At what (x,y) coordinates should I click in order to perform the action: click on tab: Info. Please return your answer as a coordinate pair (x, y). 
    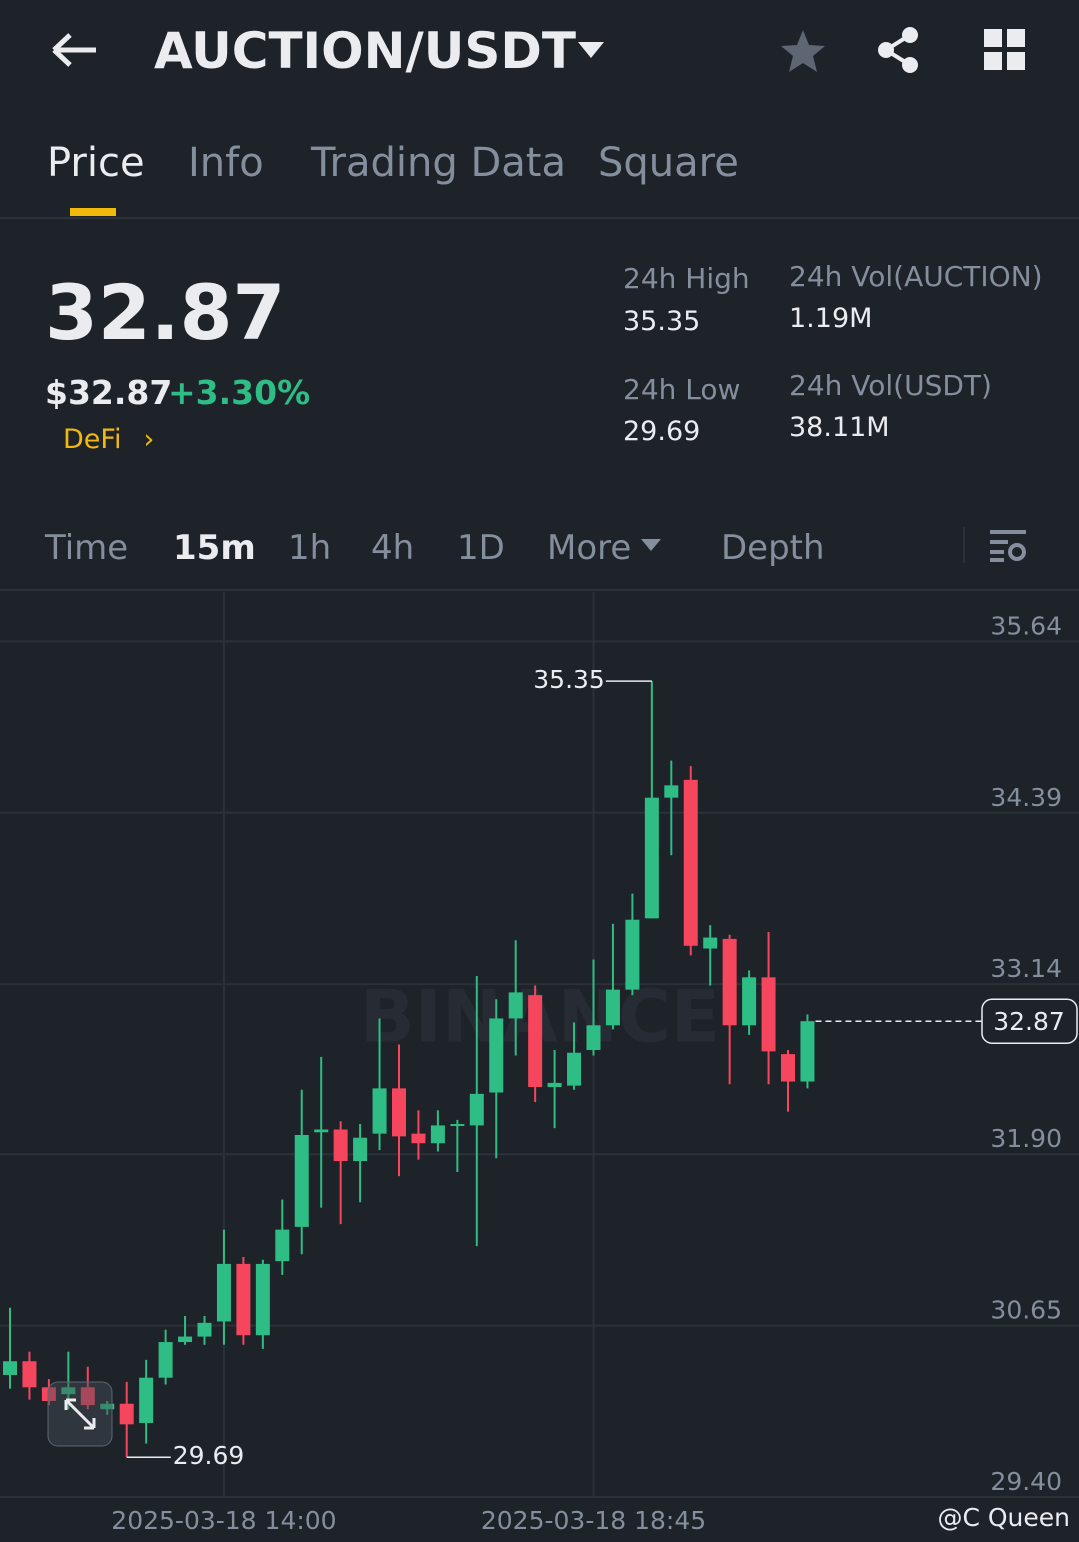
    Looking at the image, I should click on (226, 163).